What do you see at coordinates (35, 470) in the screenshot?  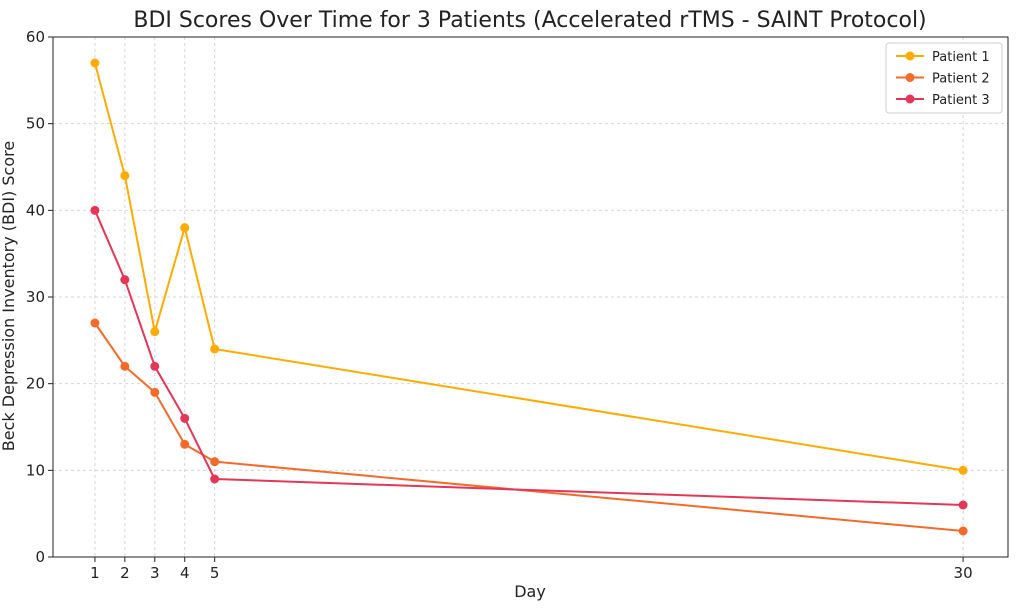 I see `y-tick-label-1: 10` at bounding box center [35, 470].